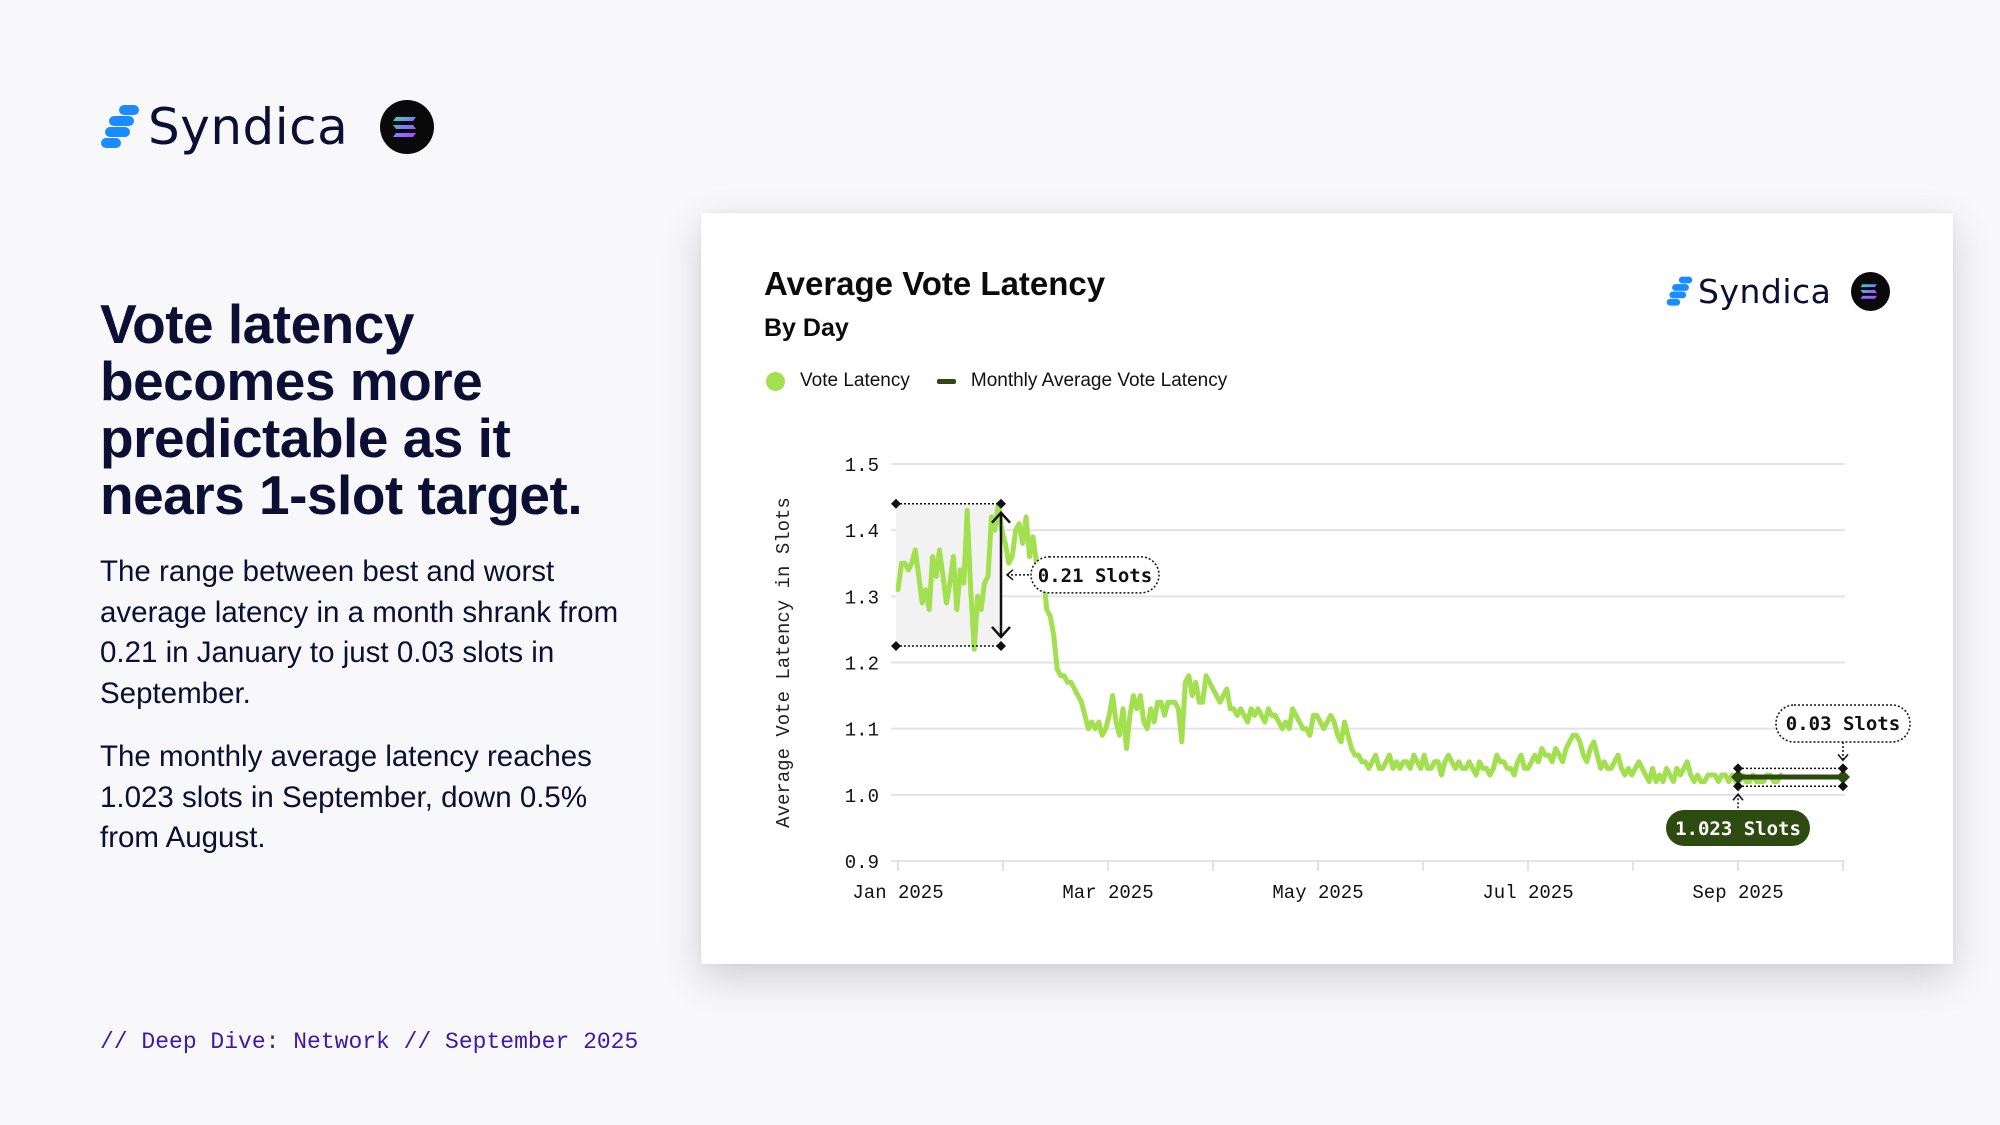 This screenshot has height=1125, width=2000. I want to click on y-tick-label: 1.4, so click(862, 532).